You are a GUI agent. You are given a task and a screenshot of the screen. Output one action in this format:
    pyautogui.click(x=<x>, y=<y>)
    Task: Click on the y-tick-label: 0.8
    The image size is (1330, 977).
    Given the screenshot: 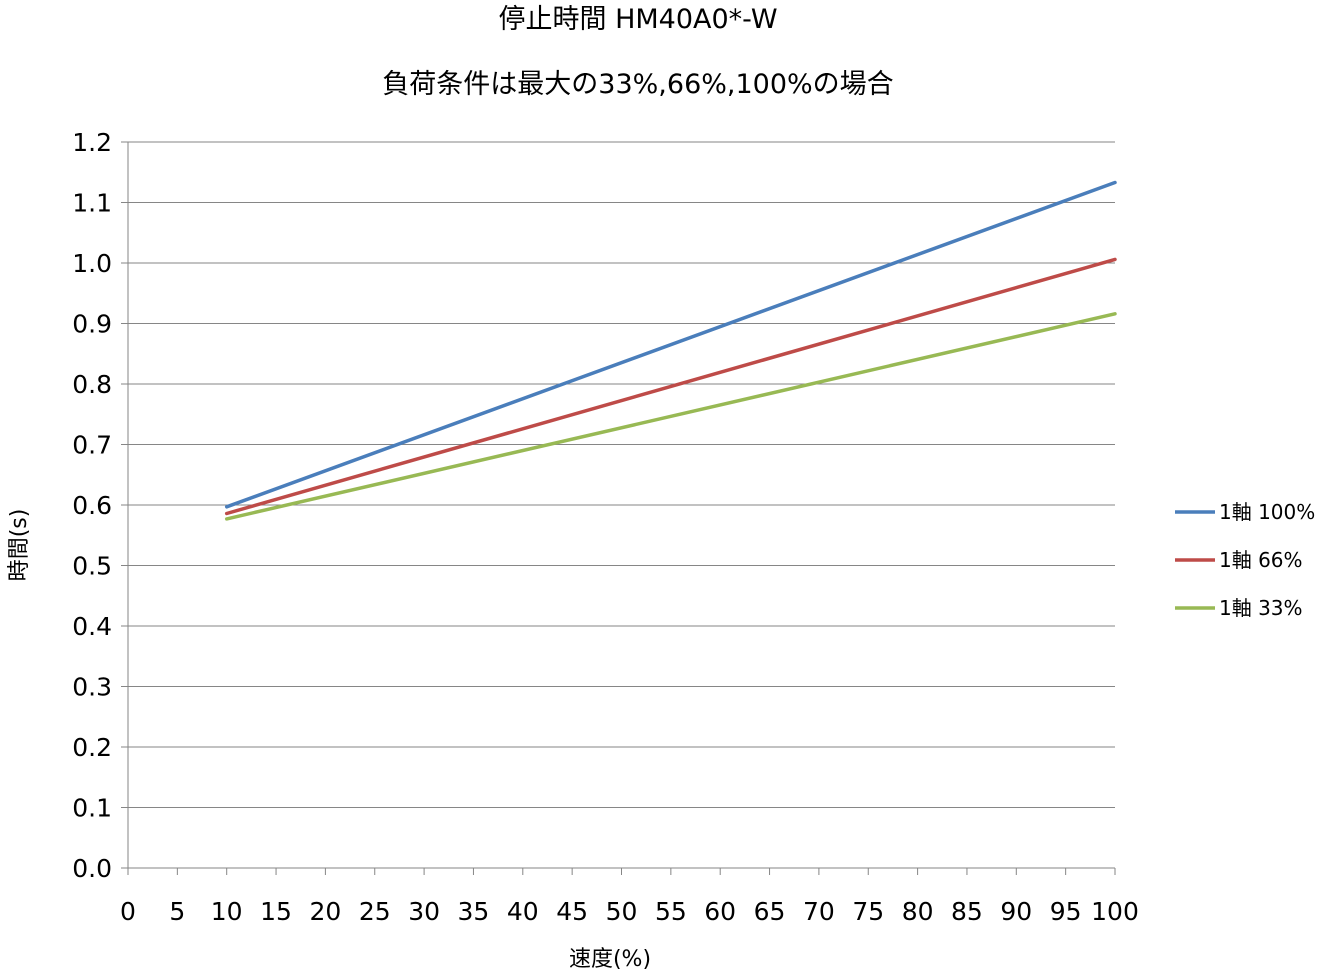 What is the action you would take?
    pyautogui.click(x=92, y=384)
    